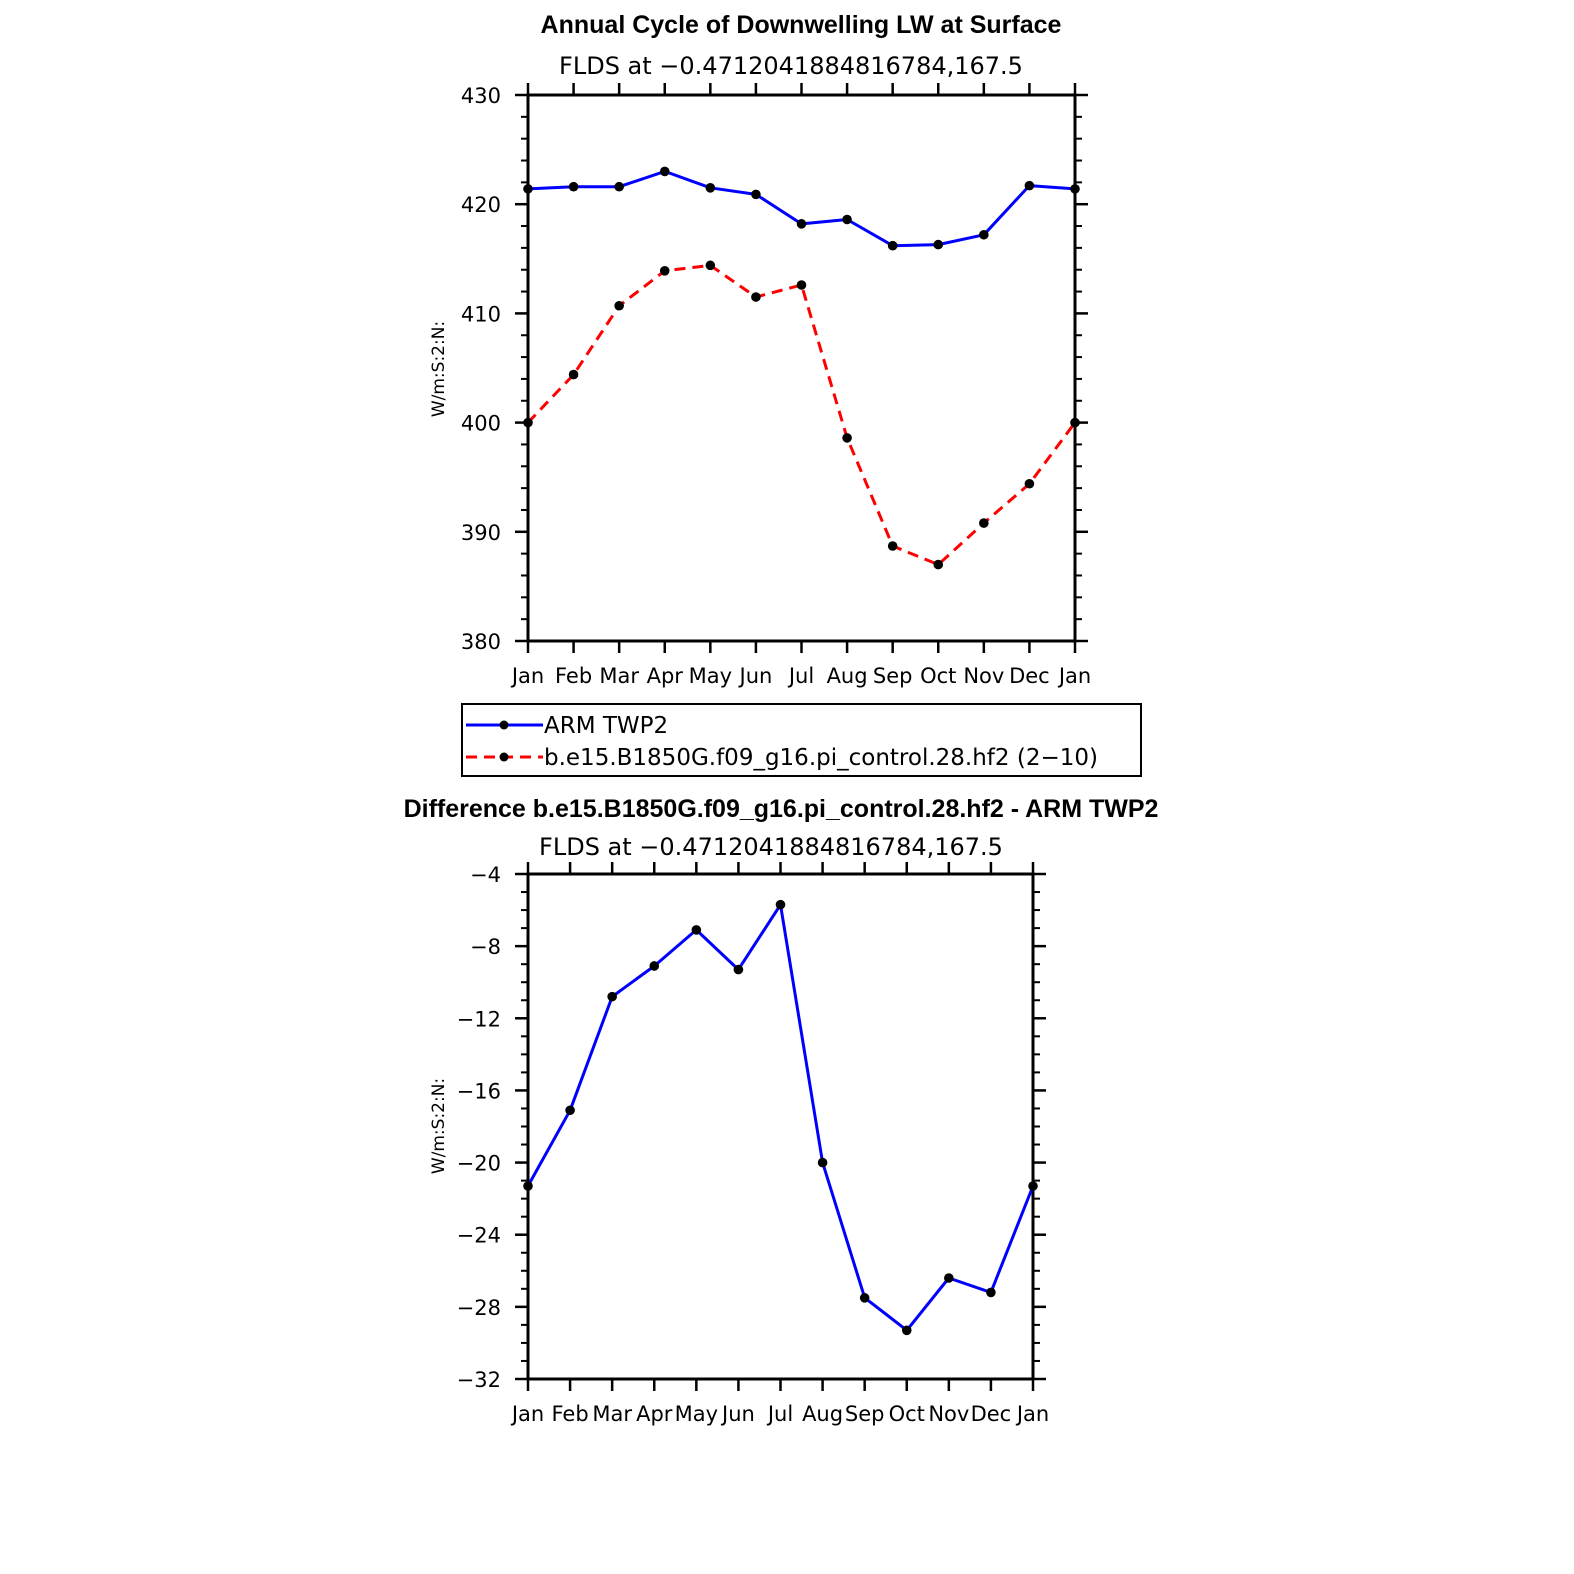 This screenshot has width=1574, height=1574. What do you see at coordinates (479, 1164) in the screenshot?
I see `y-tick-label: −20` at bounding box center [479, 1164].